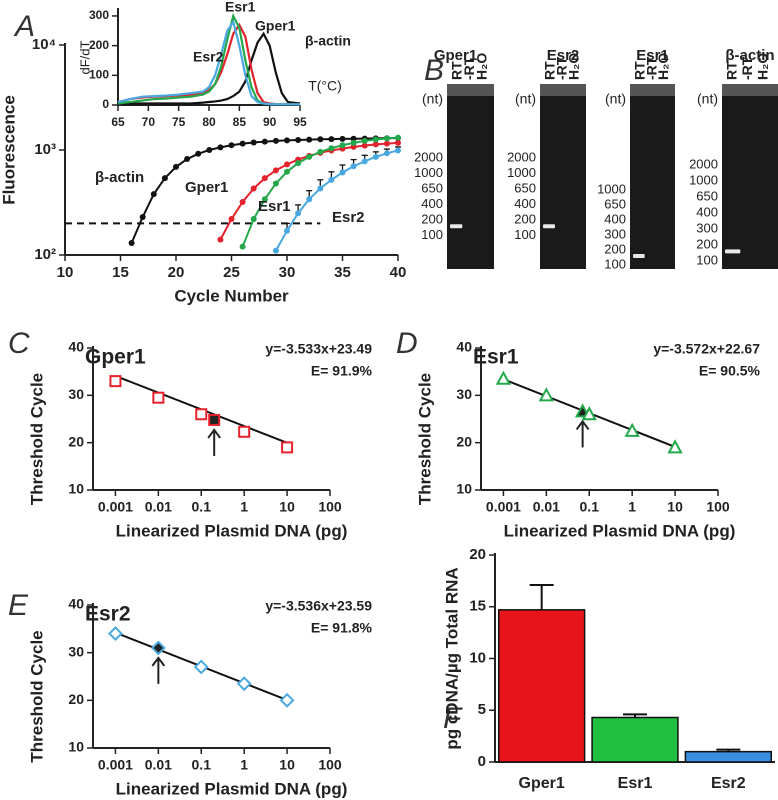 The width and height of the screenshot is (778, 800). I want to click on chart-title: Esr2, so click(108, 614).